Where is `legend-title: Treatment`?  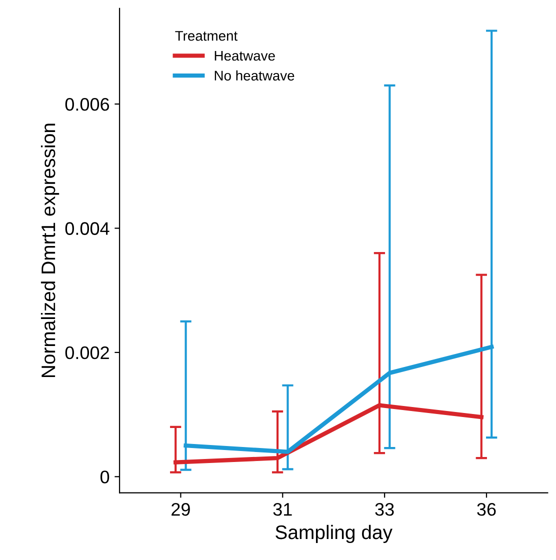
legend-title: Treatment is located at coordinates (206, 36).